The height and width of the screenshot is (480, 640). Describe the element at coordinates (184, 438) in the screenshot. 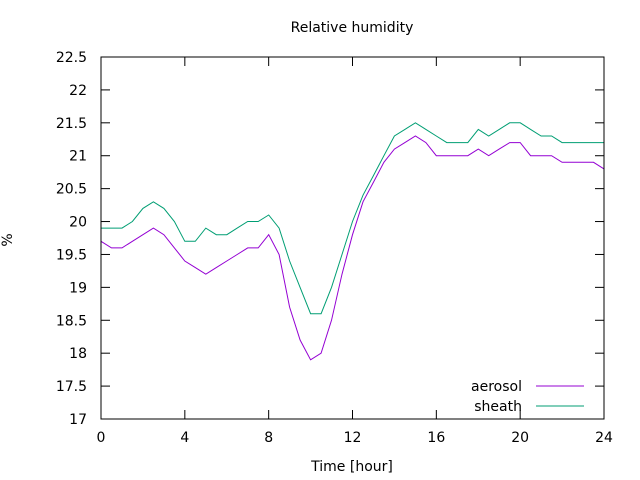

I see `x-tick-label: 4` at that location.